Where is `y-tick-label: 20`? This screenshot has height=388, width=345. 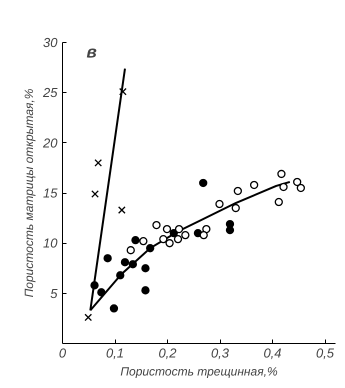
y-tick-label: 20 is located at coordinates (50, 142).